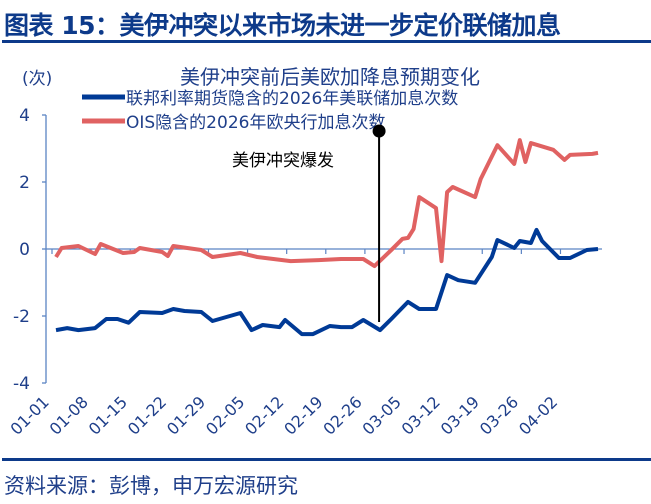  What do you see at coordinates (69, 415) in the screenshot?
I see `x-tick-label: 01-08` at bounding box center [69, 415].